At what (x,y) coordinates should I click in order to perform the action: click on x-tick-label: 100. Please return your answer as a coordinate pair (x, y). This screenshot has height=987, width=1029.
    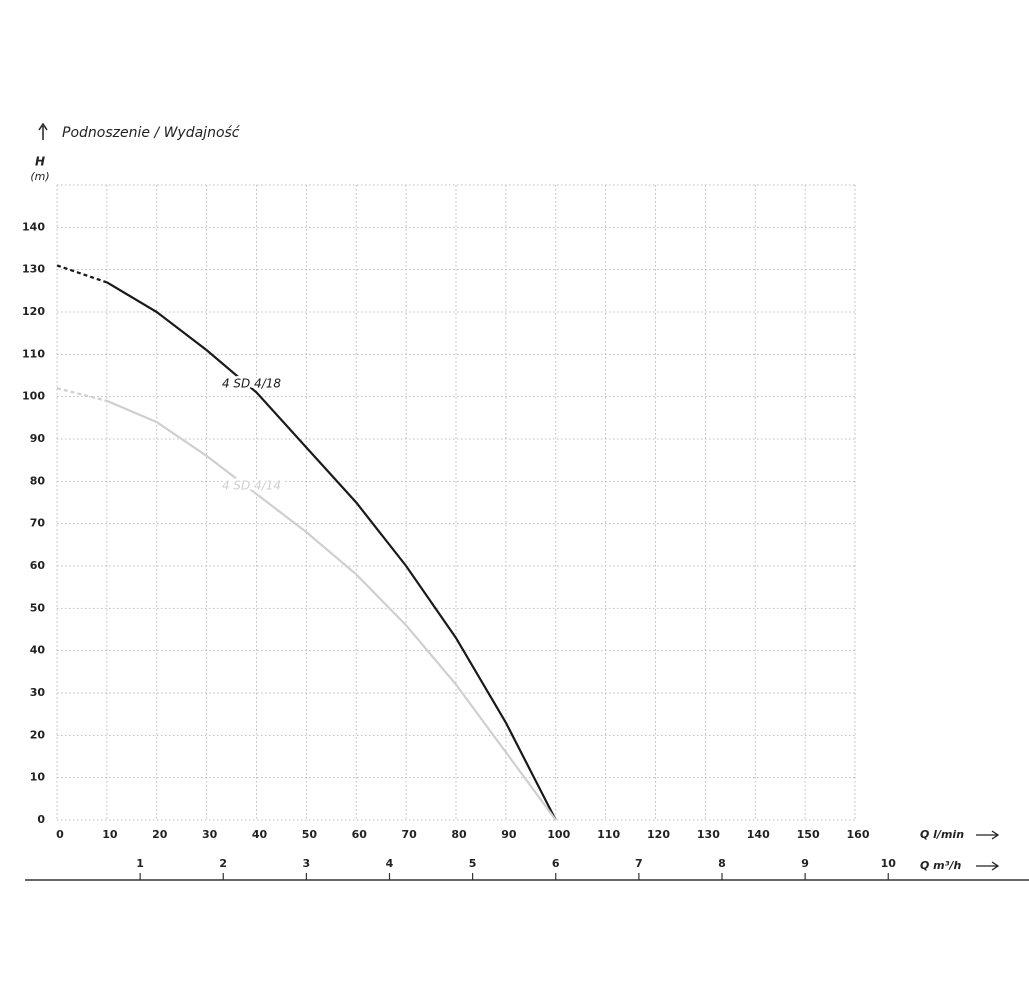
    Looking at the image, I should click on (558, 834).